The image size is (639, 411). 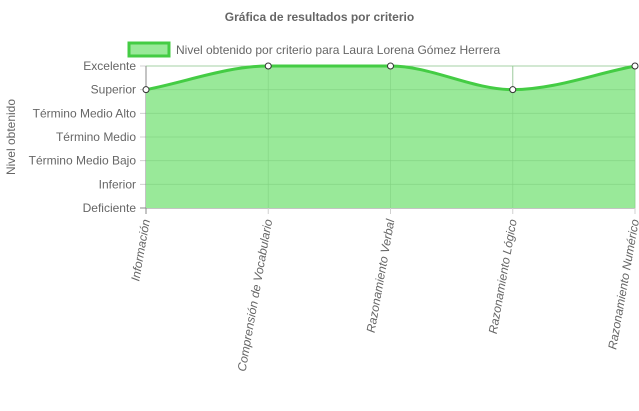 What do you see at coordinates (381, 276) in the screenshot?
I see `x-tick-label: Razonamiento Verbal` at bounding box center [381, 276].